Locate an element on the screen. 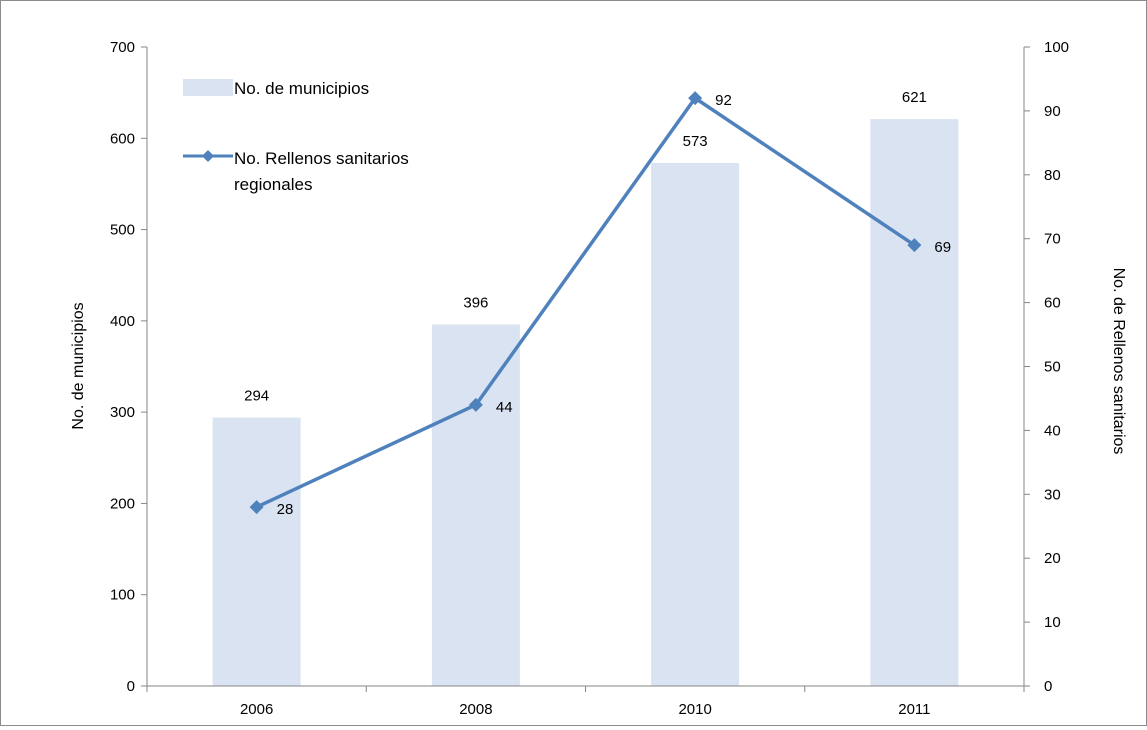 The width and height of the screenshot is (1147, 730). right-tick-label: 30 is located at coordinates (1052, 494).